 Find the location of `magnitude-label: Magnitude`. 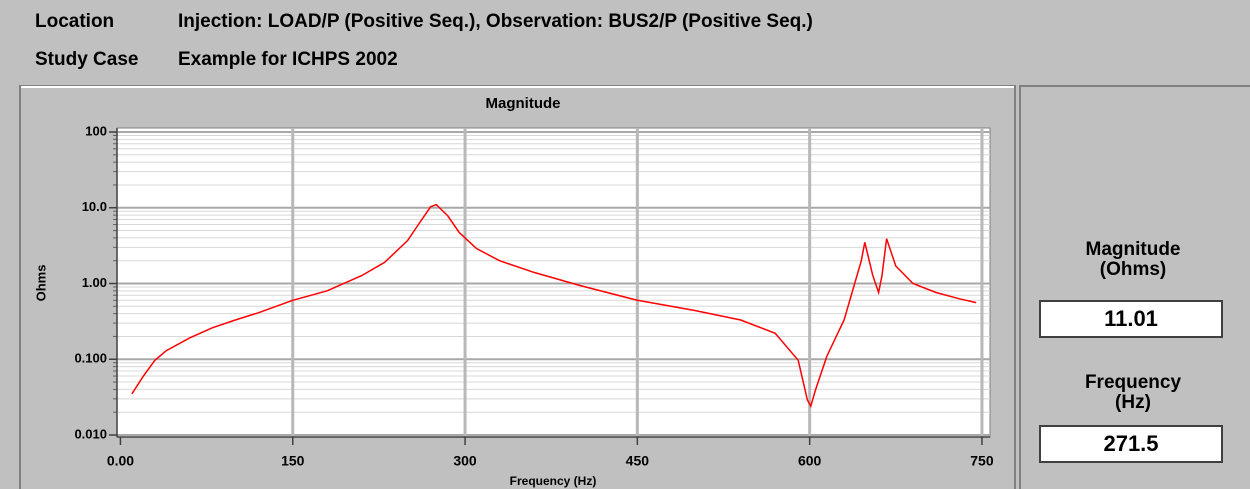

magnitude-label: Magnitude is located at coordinates (1133, 249).